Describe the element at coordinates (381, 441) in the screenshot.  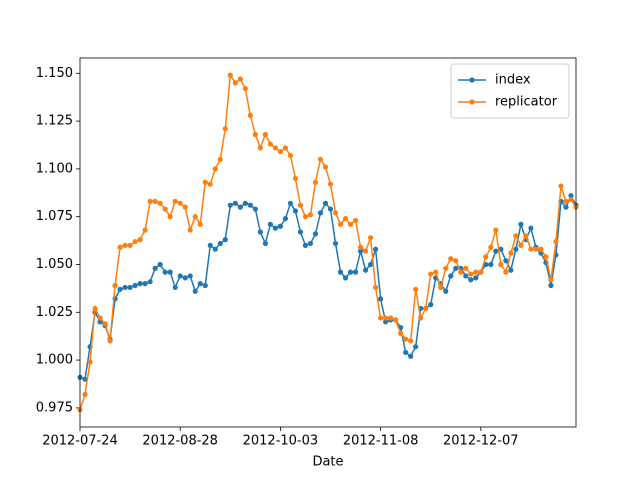
I see `x-tick-label: 2012-11-08` at that location.